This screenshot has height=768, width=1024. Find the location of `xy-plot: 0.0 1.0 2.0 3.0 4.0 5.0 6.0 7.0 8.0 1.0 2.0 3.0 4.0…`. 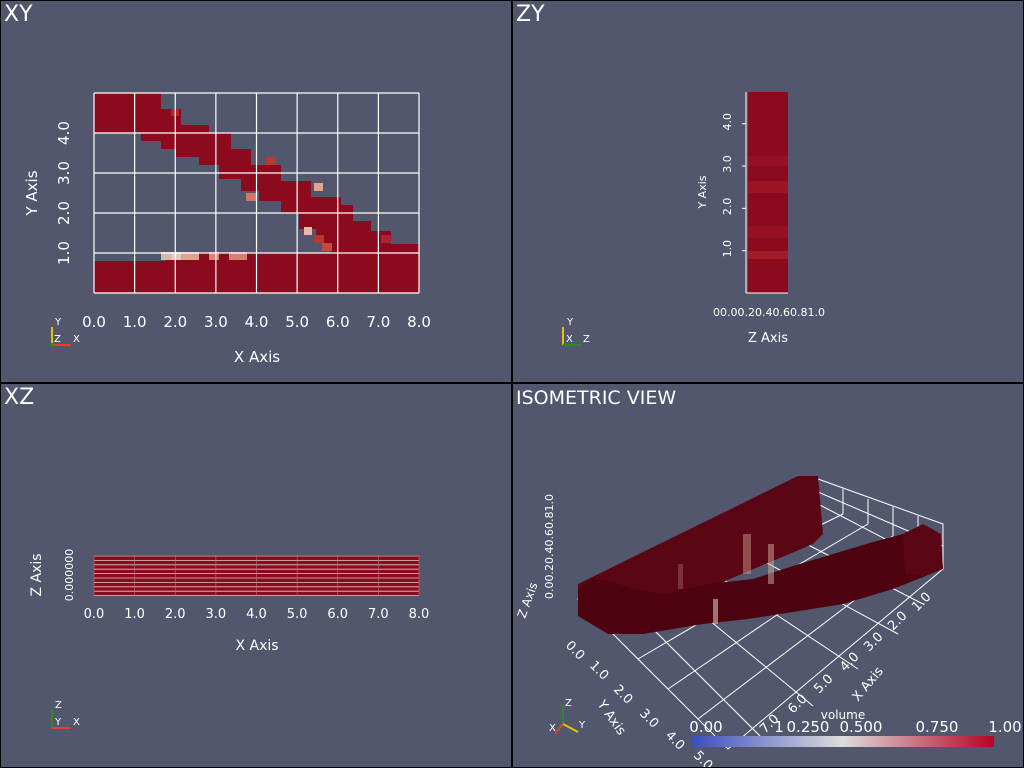

xy-plot: 0.0 1.0 2.0 3.0 4.0 5.0 6.0 7.0 8.0 1.0 2.0 3.0 4.0… is located at coordinates (227, 229).